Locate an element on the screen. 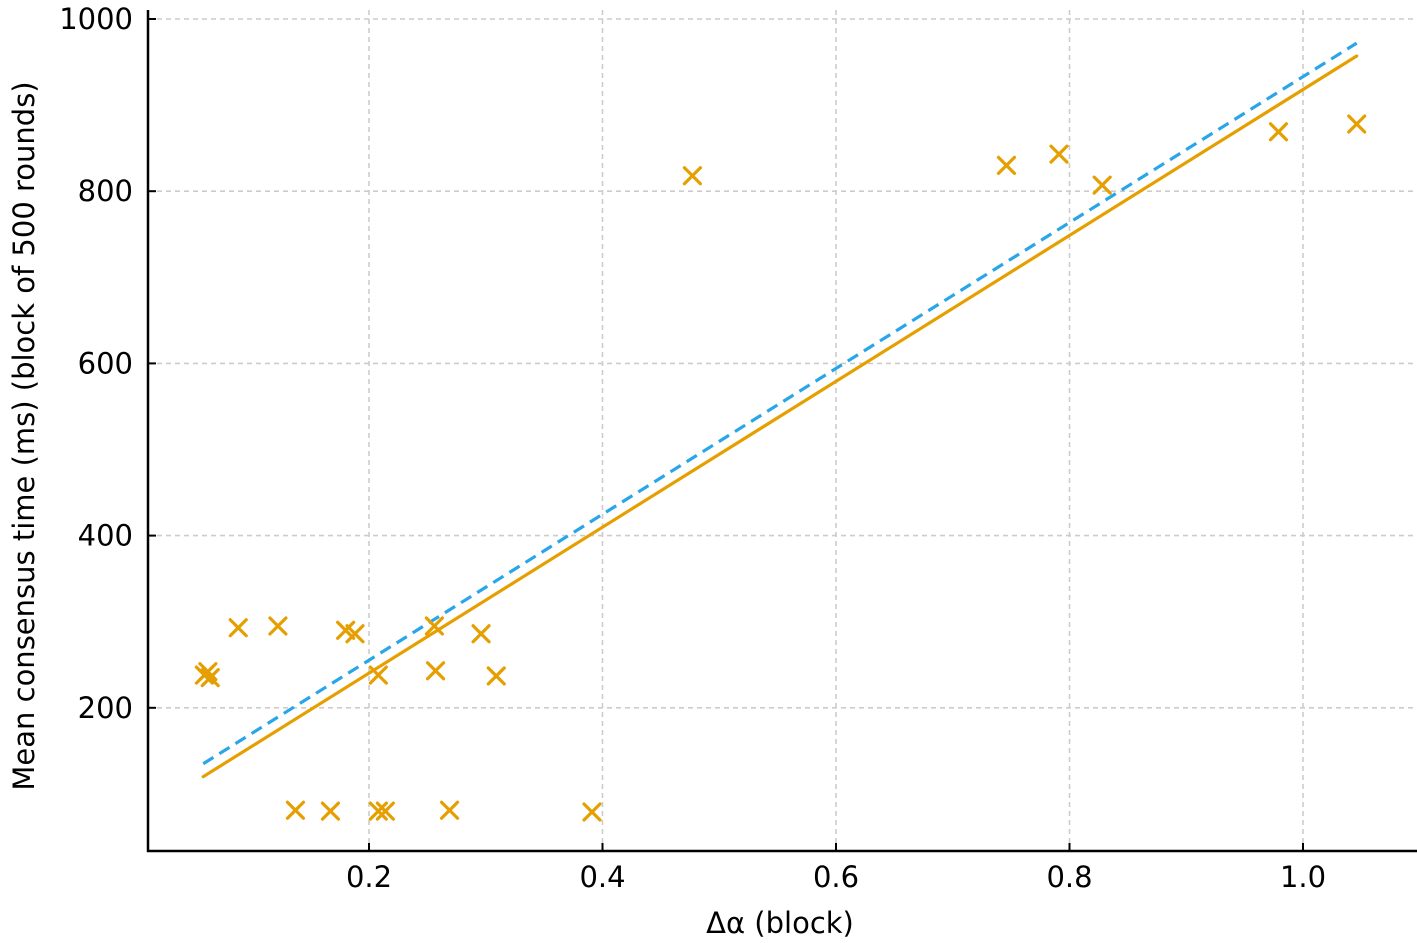 The image size is (1417, 943). x-tick-label: 0.6 is located at coordinates (836, 877).